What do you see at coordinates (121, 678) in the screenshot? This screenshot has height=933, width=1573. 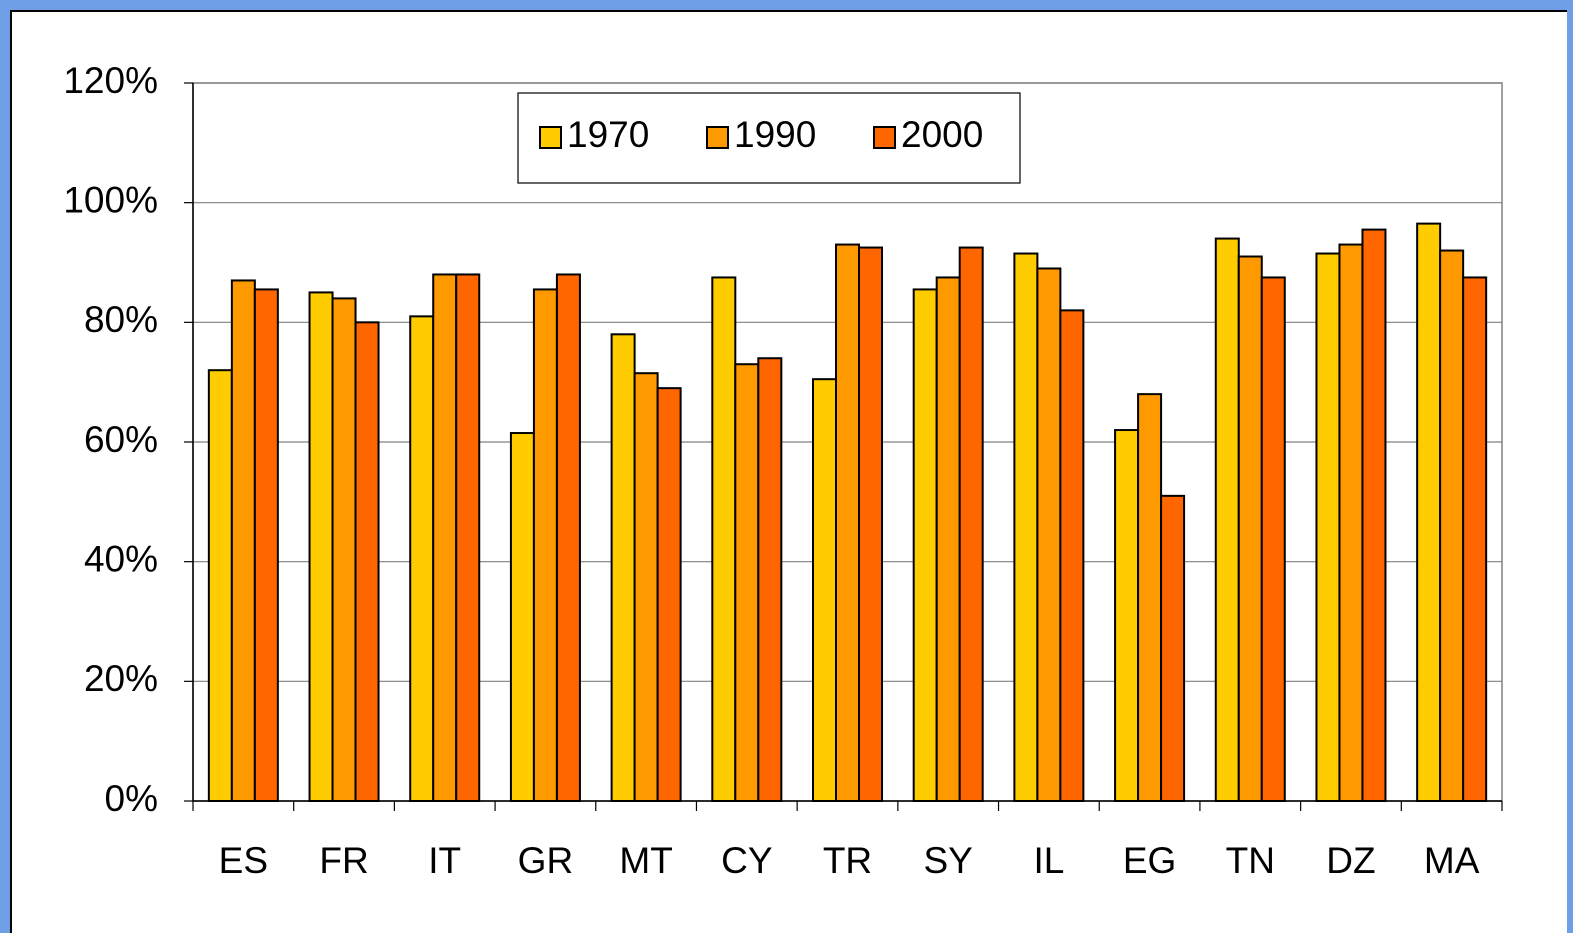 I see `y-tick-label: 20%` at bounding box center [121, 678].